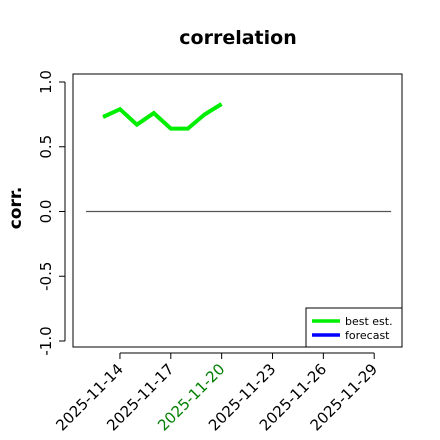  What do you see at coordinates (369, 321) in the screenshot?
I see `legend-label-best-est: best est.` at bounding box center [369, 321].